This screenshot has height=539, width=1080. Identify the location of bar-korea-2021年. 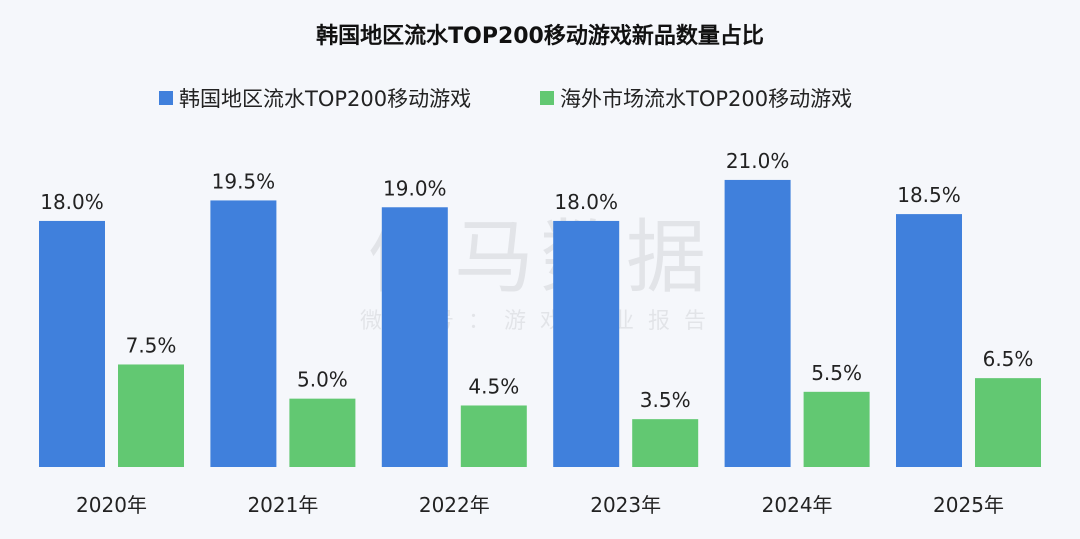
(243, 333).